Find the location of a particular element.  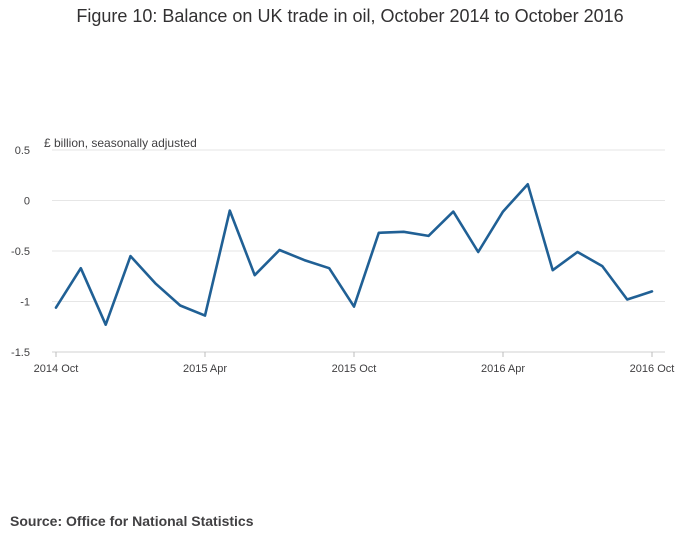

x-tick-label: 2015 Apr is located at coordinates (205, 369).